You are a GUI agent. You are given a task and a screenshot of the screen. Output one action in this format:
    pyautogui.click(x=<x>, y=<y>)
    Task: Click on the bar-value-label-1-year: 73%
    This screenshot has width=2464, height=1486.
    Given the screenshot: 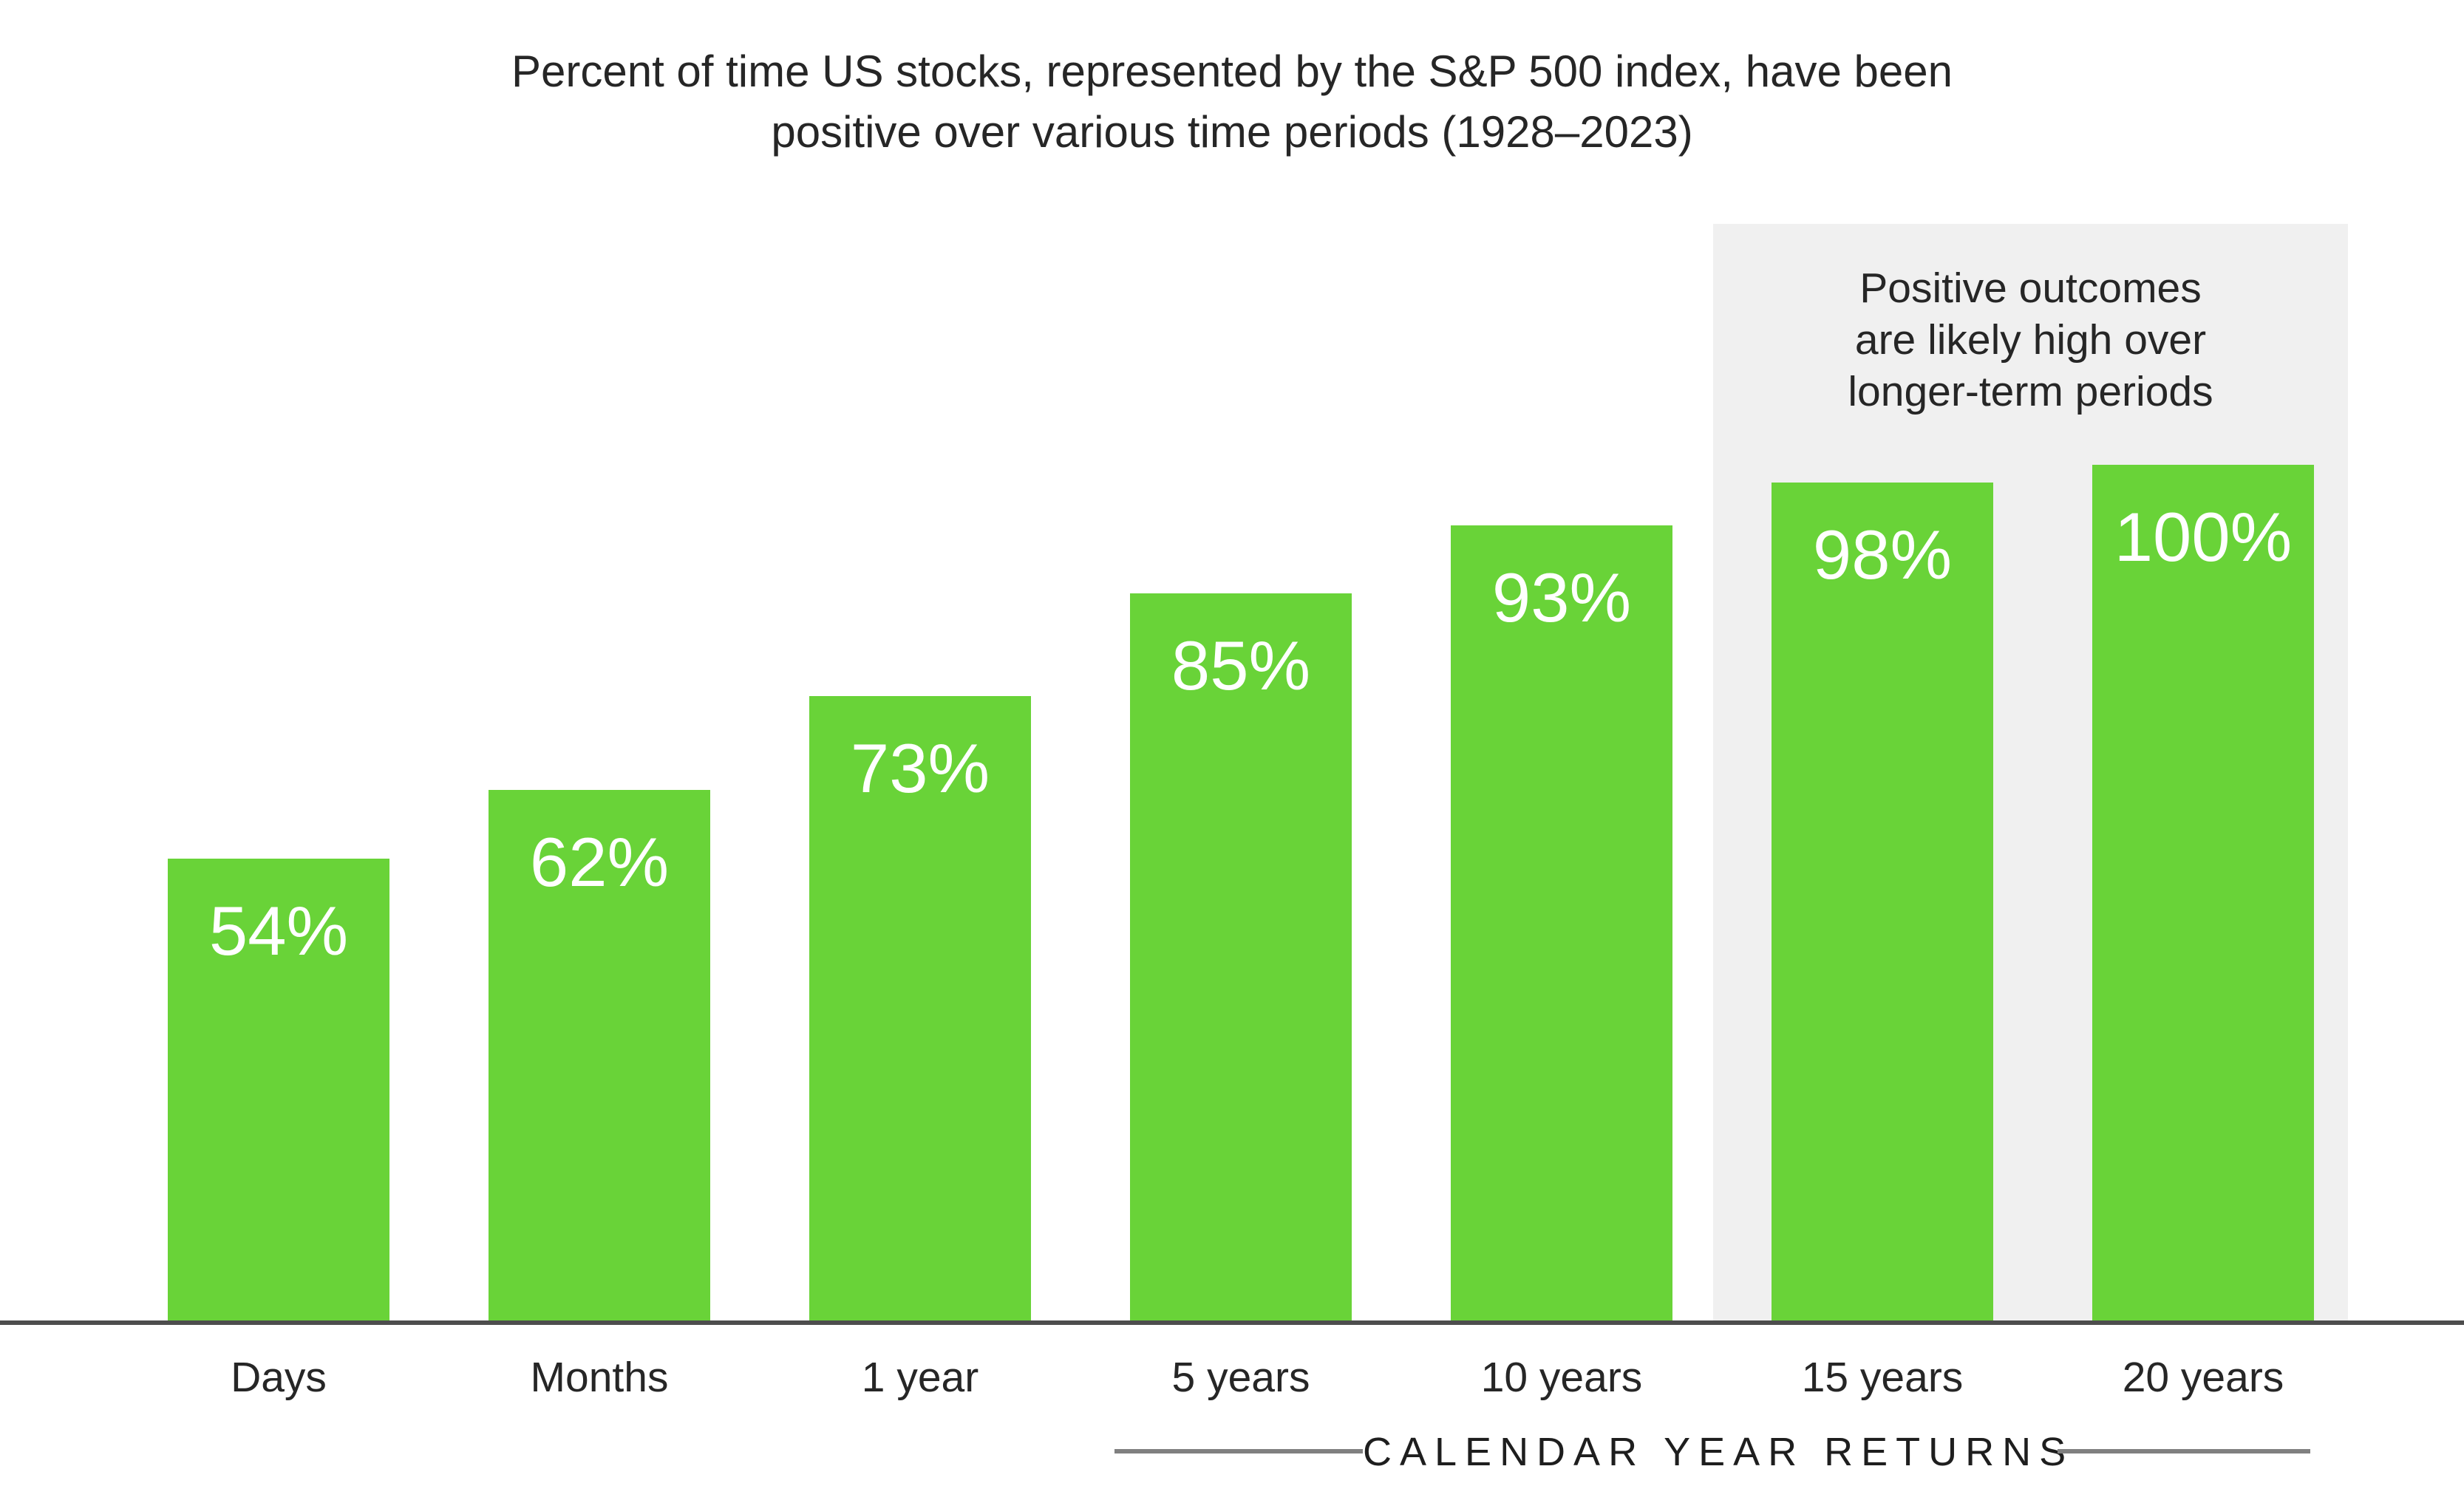 What is the action you would take?
    pyautogui.click(x=920, y=768)
    